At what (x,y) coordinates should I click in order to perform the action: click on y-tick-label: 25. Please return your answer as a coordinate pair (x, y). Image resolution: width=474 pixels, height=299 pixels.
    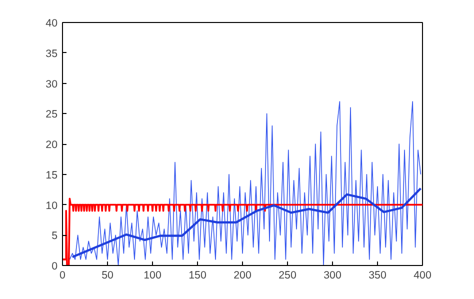
    Looking at the image, I should click on (52, 114).